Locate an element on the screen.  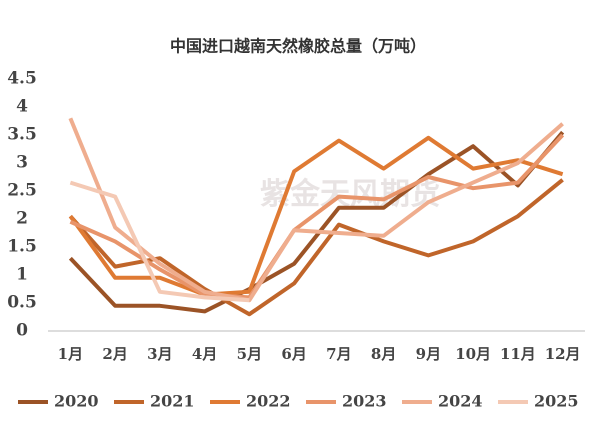
chart-title: 中国进口越南天然橡胶总量（万吨） is located at coordinates (298, 46).